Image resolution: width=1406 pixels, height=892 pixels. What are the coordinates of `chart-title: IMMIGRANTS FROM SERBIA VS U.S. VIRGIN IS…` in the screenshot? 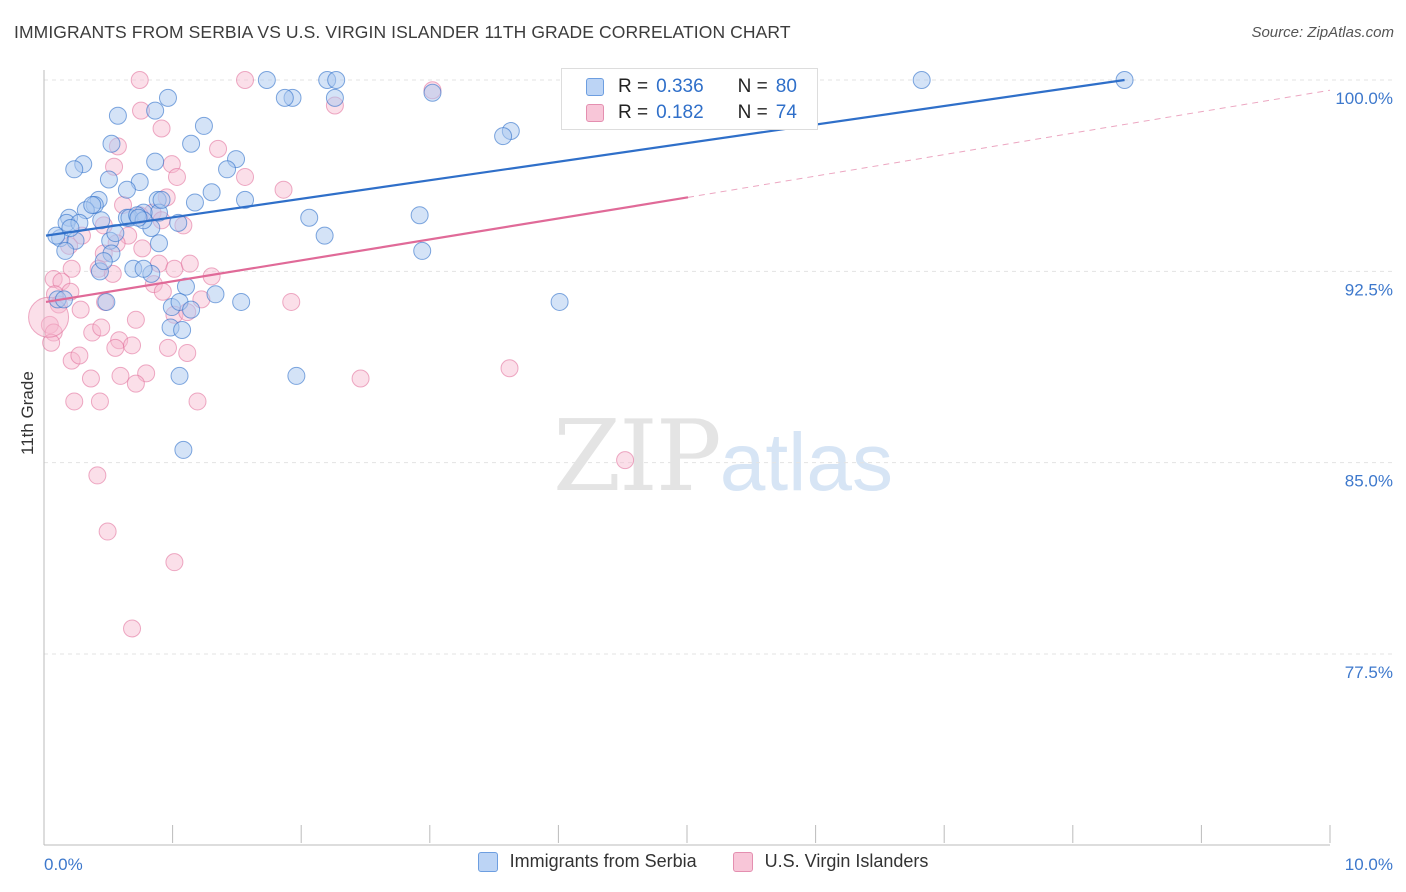 It's located at (402, 32).